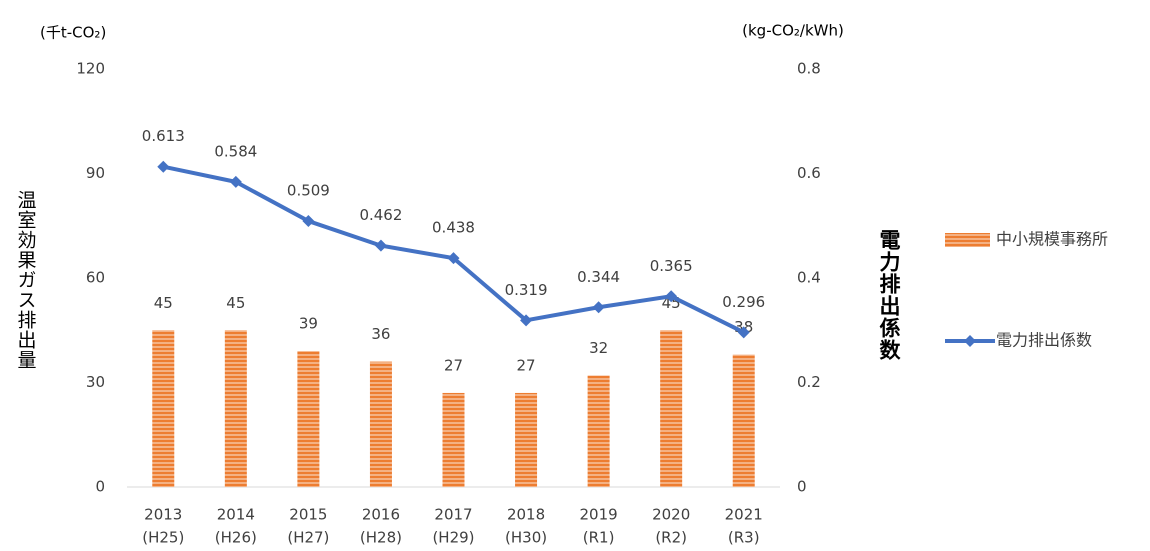 The height and width of the screenshot is (551, 1150). I want to click on x-tick-label: (H27), so click(308, 538).